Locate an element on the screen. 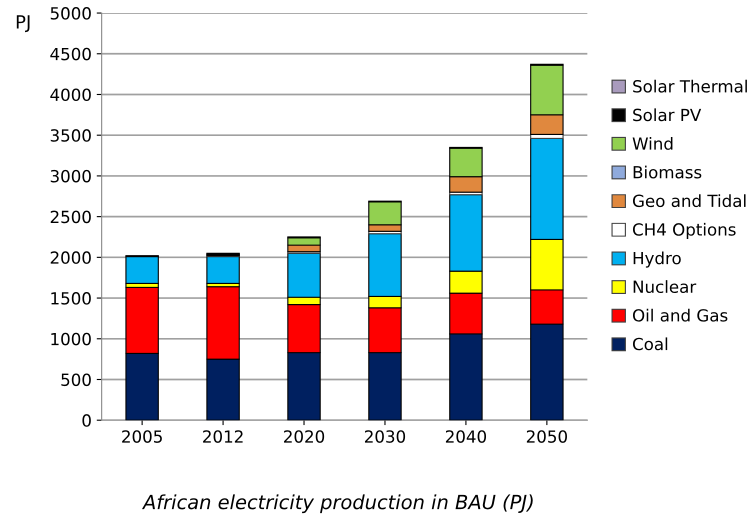  y-tick-label: 0 is located at coordinates (86, 420).